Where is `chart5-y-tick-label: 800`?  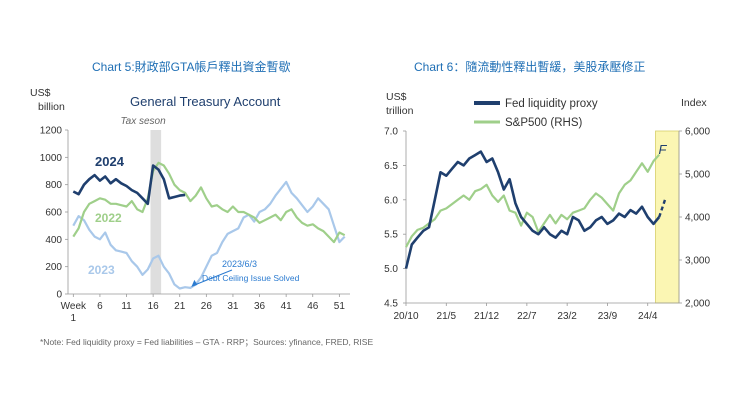 chart5-y-tick-label: 800 is located at coordinates (53, 185).